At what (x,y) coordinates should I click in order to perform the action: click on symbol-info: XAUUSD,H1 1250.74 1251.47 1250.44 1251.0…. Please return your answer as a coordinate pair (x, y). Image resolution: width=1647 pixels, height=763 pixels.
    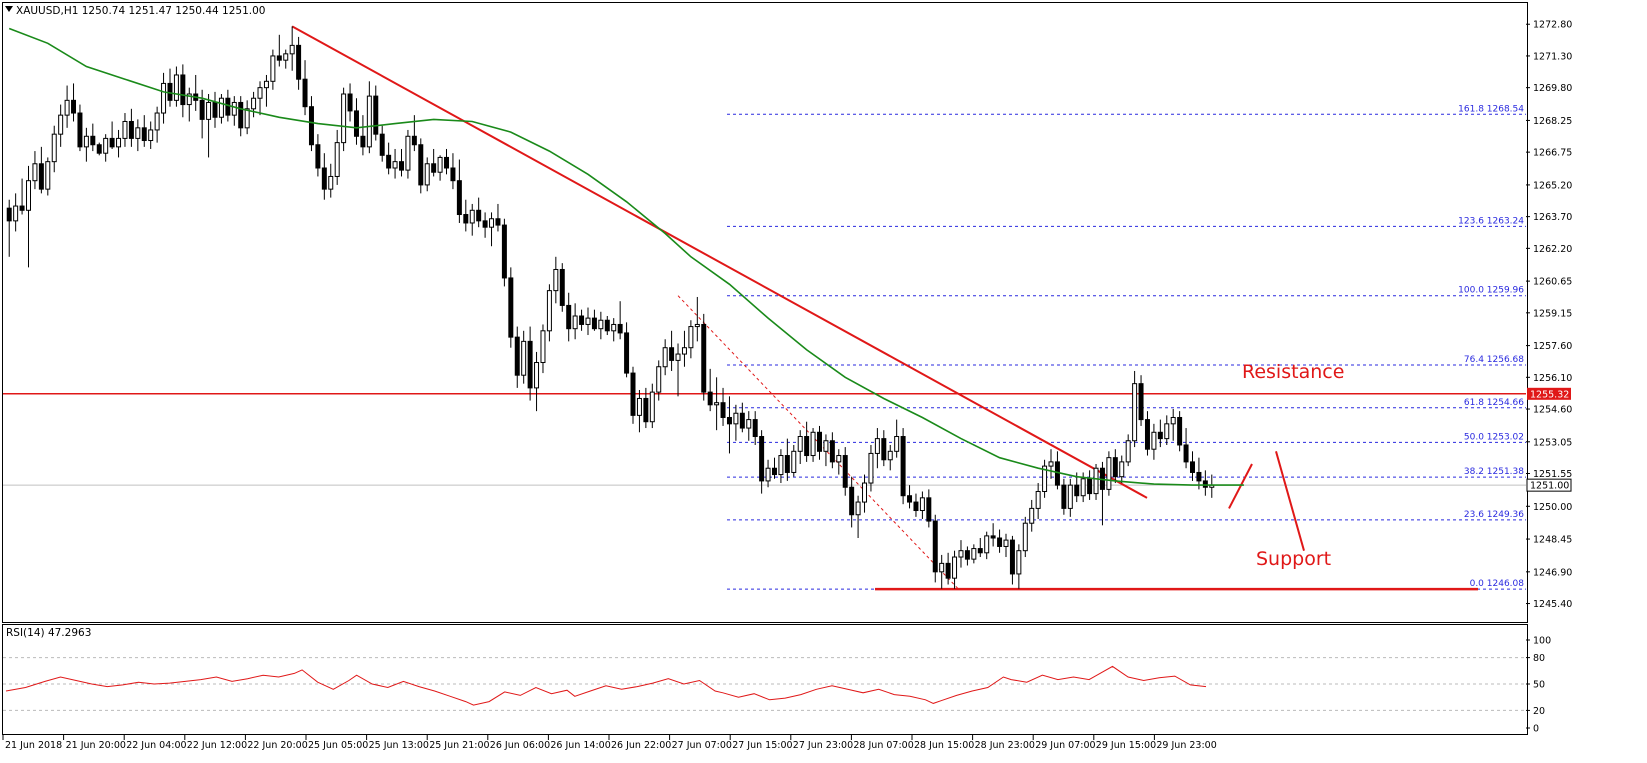
    Looking at the image, I should click on (140, 11).